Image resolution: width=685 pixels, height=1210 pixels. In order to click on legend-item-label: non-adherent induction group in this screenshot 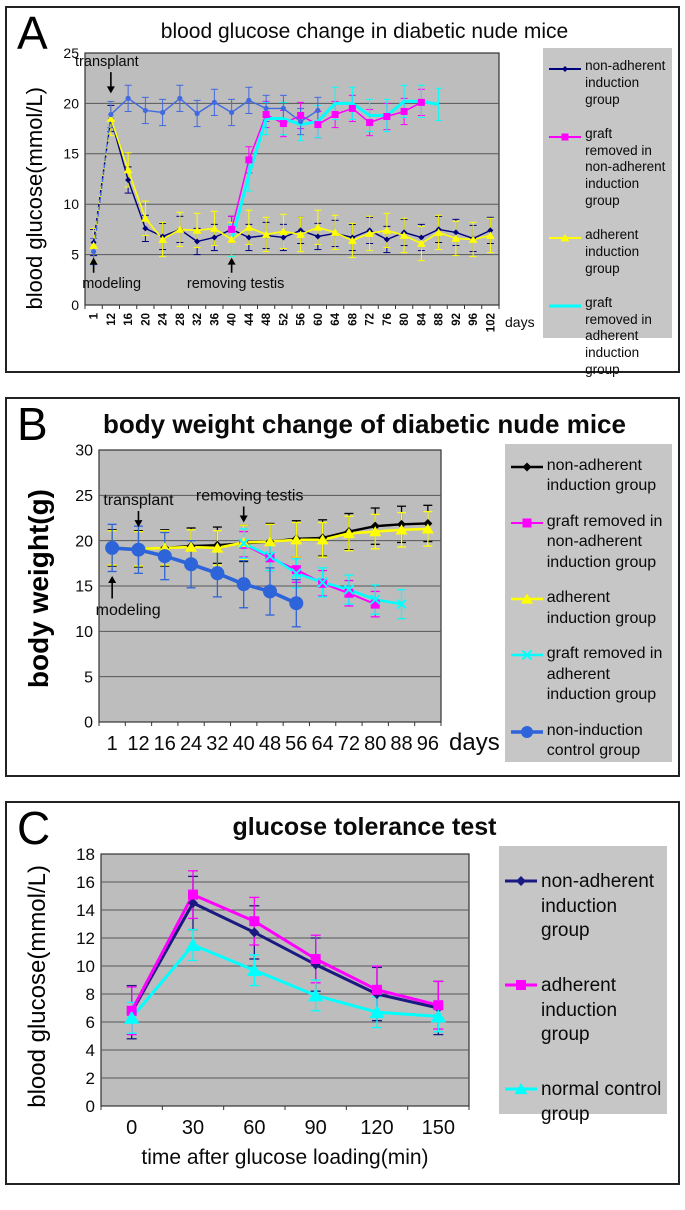, I will do `click(598, 906)`.